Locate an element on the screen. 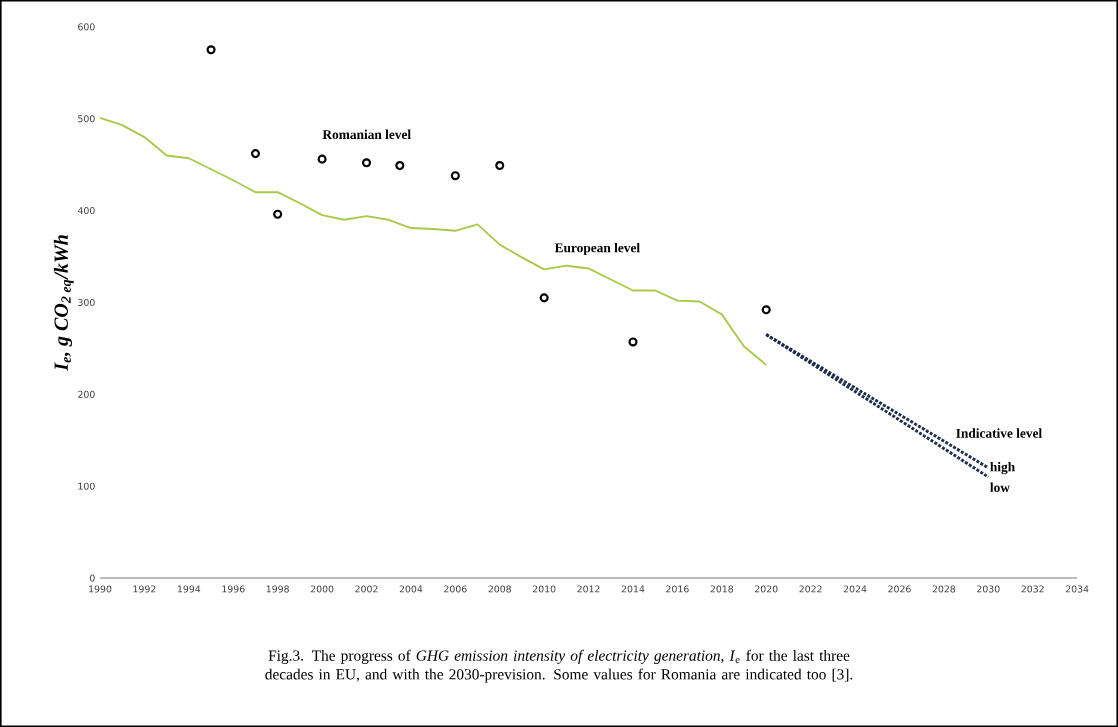 This screenshot has width=1118, height=727. x-tick-label: 2012 is located at coordinates (588, 589).